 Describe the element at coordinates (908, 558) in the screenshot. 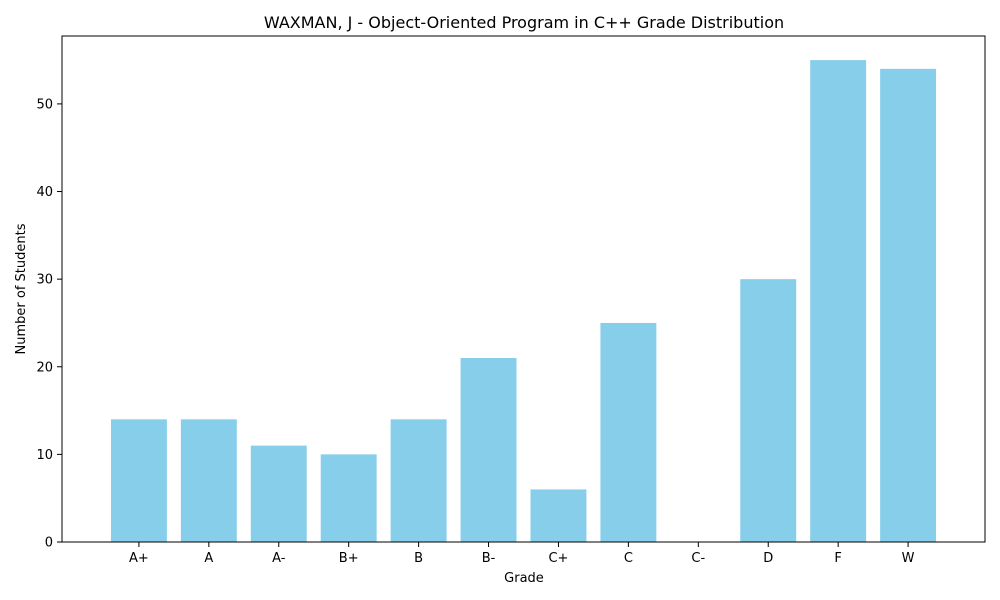

I see `x-tick-label: W` at that location.